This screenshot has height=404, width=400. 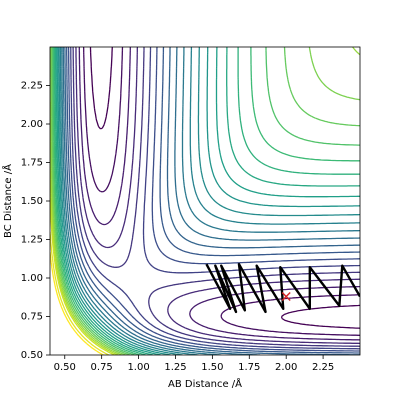 What do you see at coordinates (249, 367) in the screenshot?
I see `x-tick-label: 1.75` at bounding box center [249, 367].